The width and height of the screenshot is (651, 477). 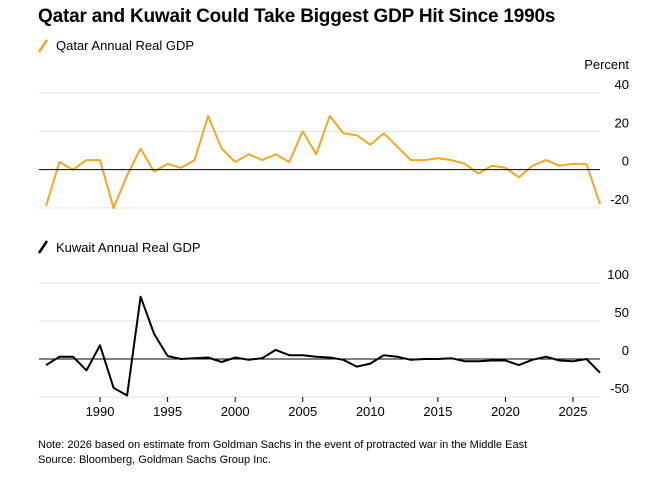 What do you see at coordinates (619, 199) in the screenshot?
I see `qatar-y-tick-label: -20` at bounding box center [619, 199].